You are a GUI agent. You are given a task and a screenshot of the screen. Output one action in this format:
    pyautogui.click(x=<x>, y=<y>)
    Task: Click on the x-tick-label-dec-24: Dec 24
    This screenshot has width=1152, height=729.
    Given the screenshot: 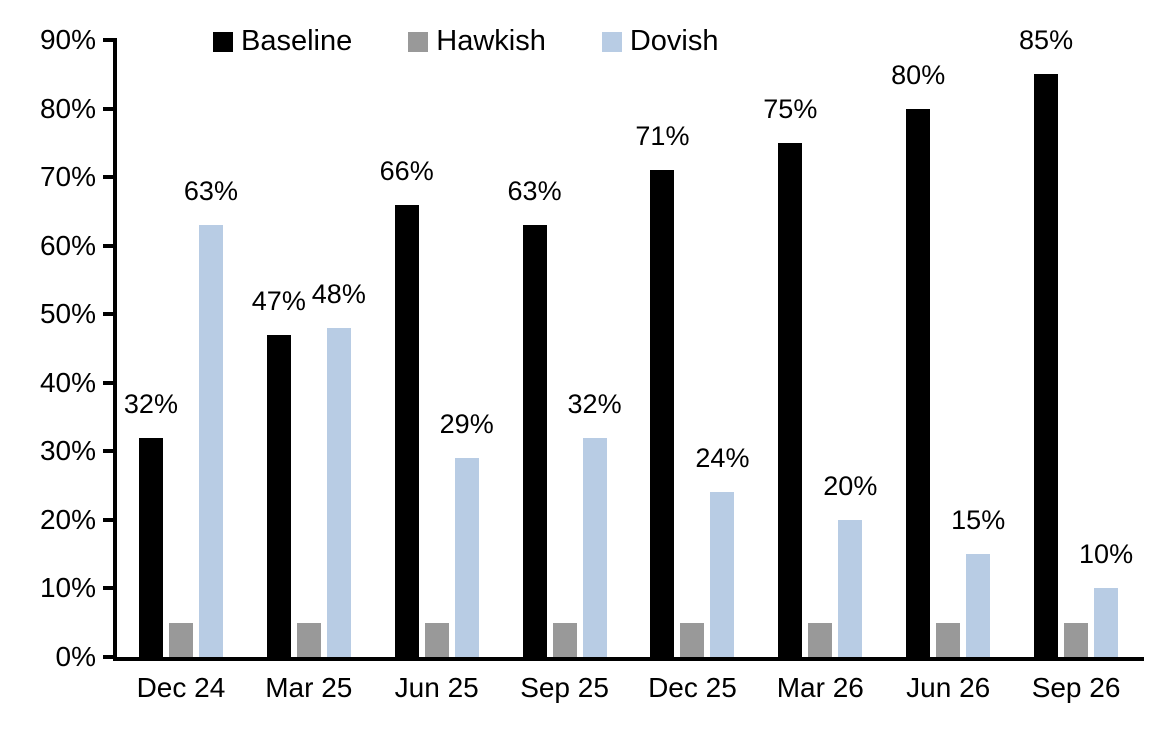 What is the action you would take?
    pyautogui.click(x=181, y=687)
    